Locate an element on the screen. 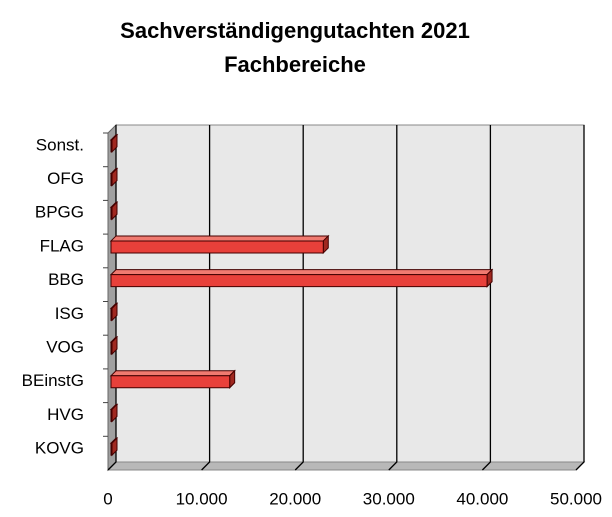 Image resolution: width=612 pixels, height=517 pixels. floor is located at coordinates (346, 466).